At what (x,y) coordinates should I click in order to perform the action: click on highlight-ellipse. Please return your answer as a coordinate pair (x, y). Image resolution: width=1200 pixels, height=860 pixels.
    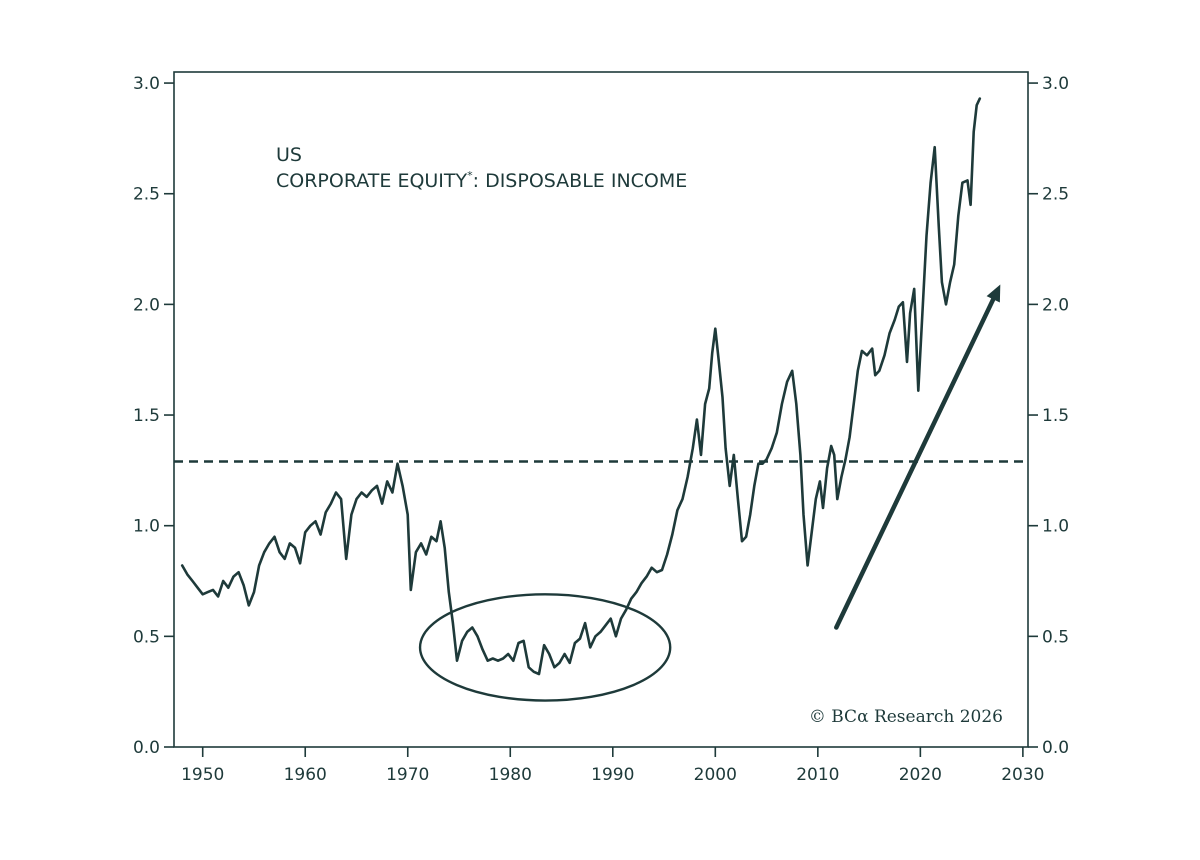
    Looking at the image, I should click on (545, 647).